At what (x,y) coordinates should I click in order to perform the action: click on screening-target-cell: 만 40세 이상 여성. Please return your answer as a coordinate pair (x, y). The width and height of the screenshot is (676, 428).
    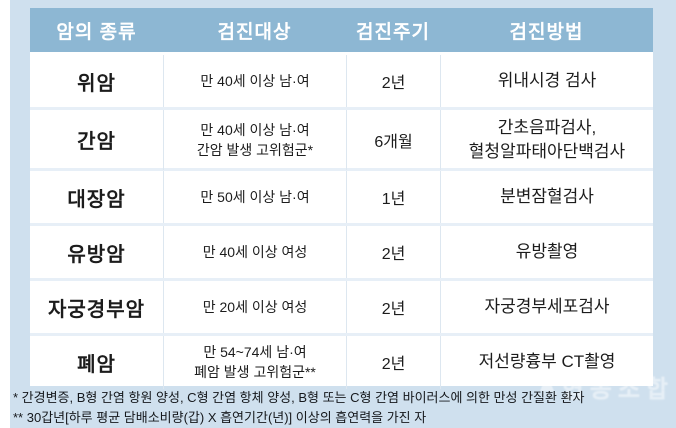
    Looking at the image, I should click on (254, 252).